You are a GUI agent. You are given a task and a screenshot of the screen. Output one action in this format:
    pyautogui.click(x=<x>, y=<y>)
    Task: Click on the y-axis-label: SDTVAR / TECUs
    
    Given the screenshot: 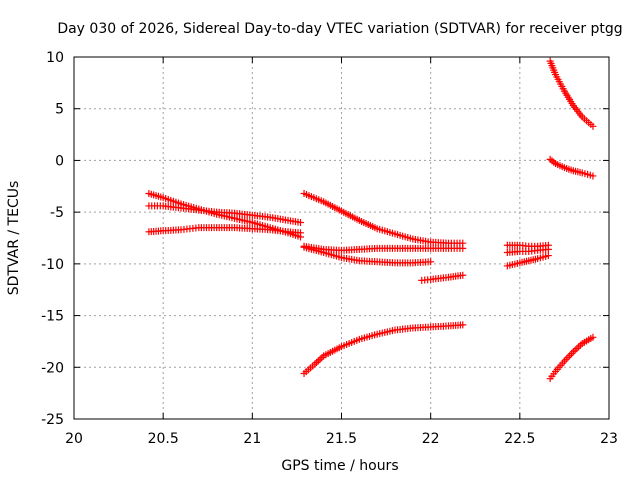 What is the action you would take?
    pyautogui.click(x=14, y=238)
    